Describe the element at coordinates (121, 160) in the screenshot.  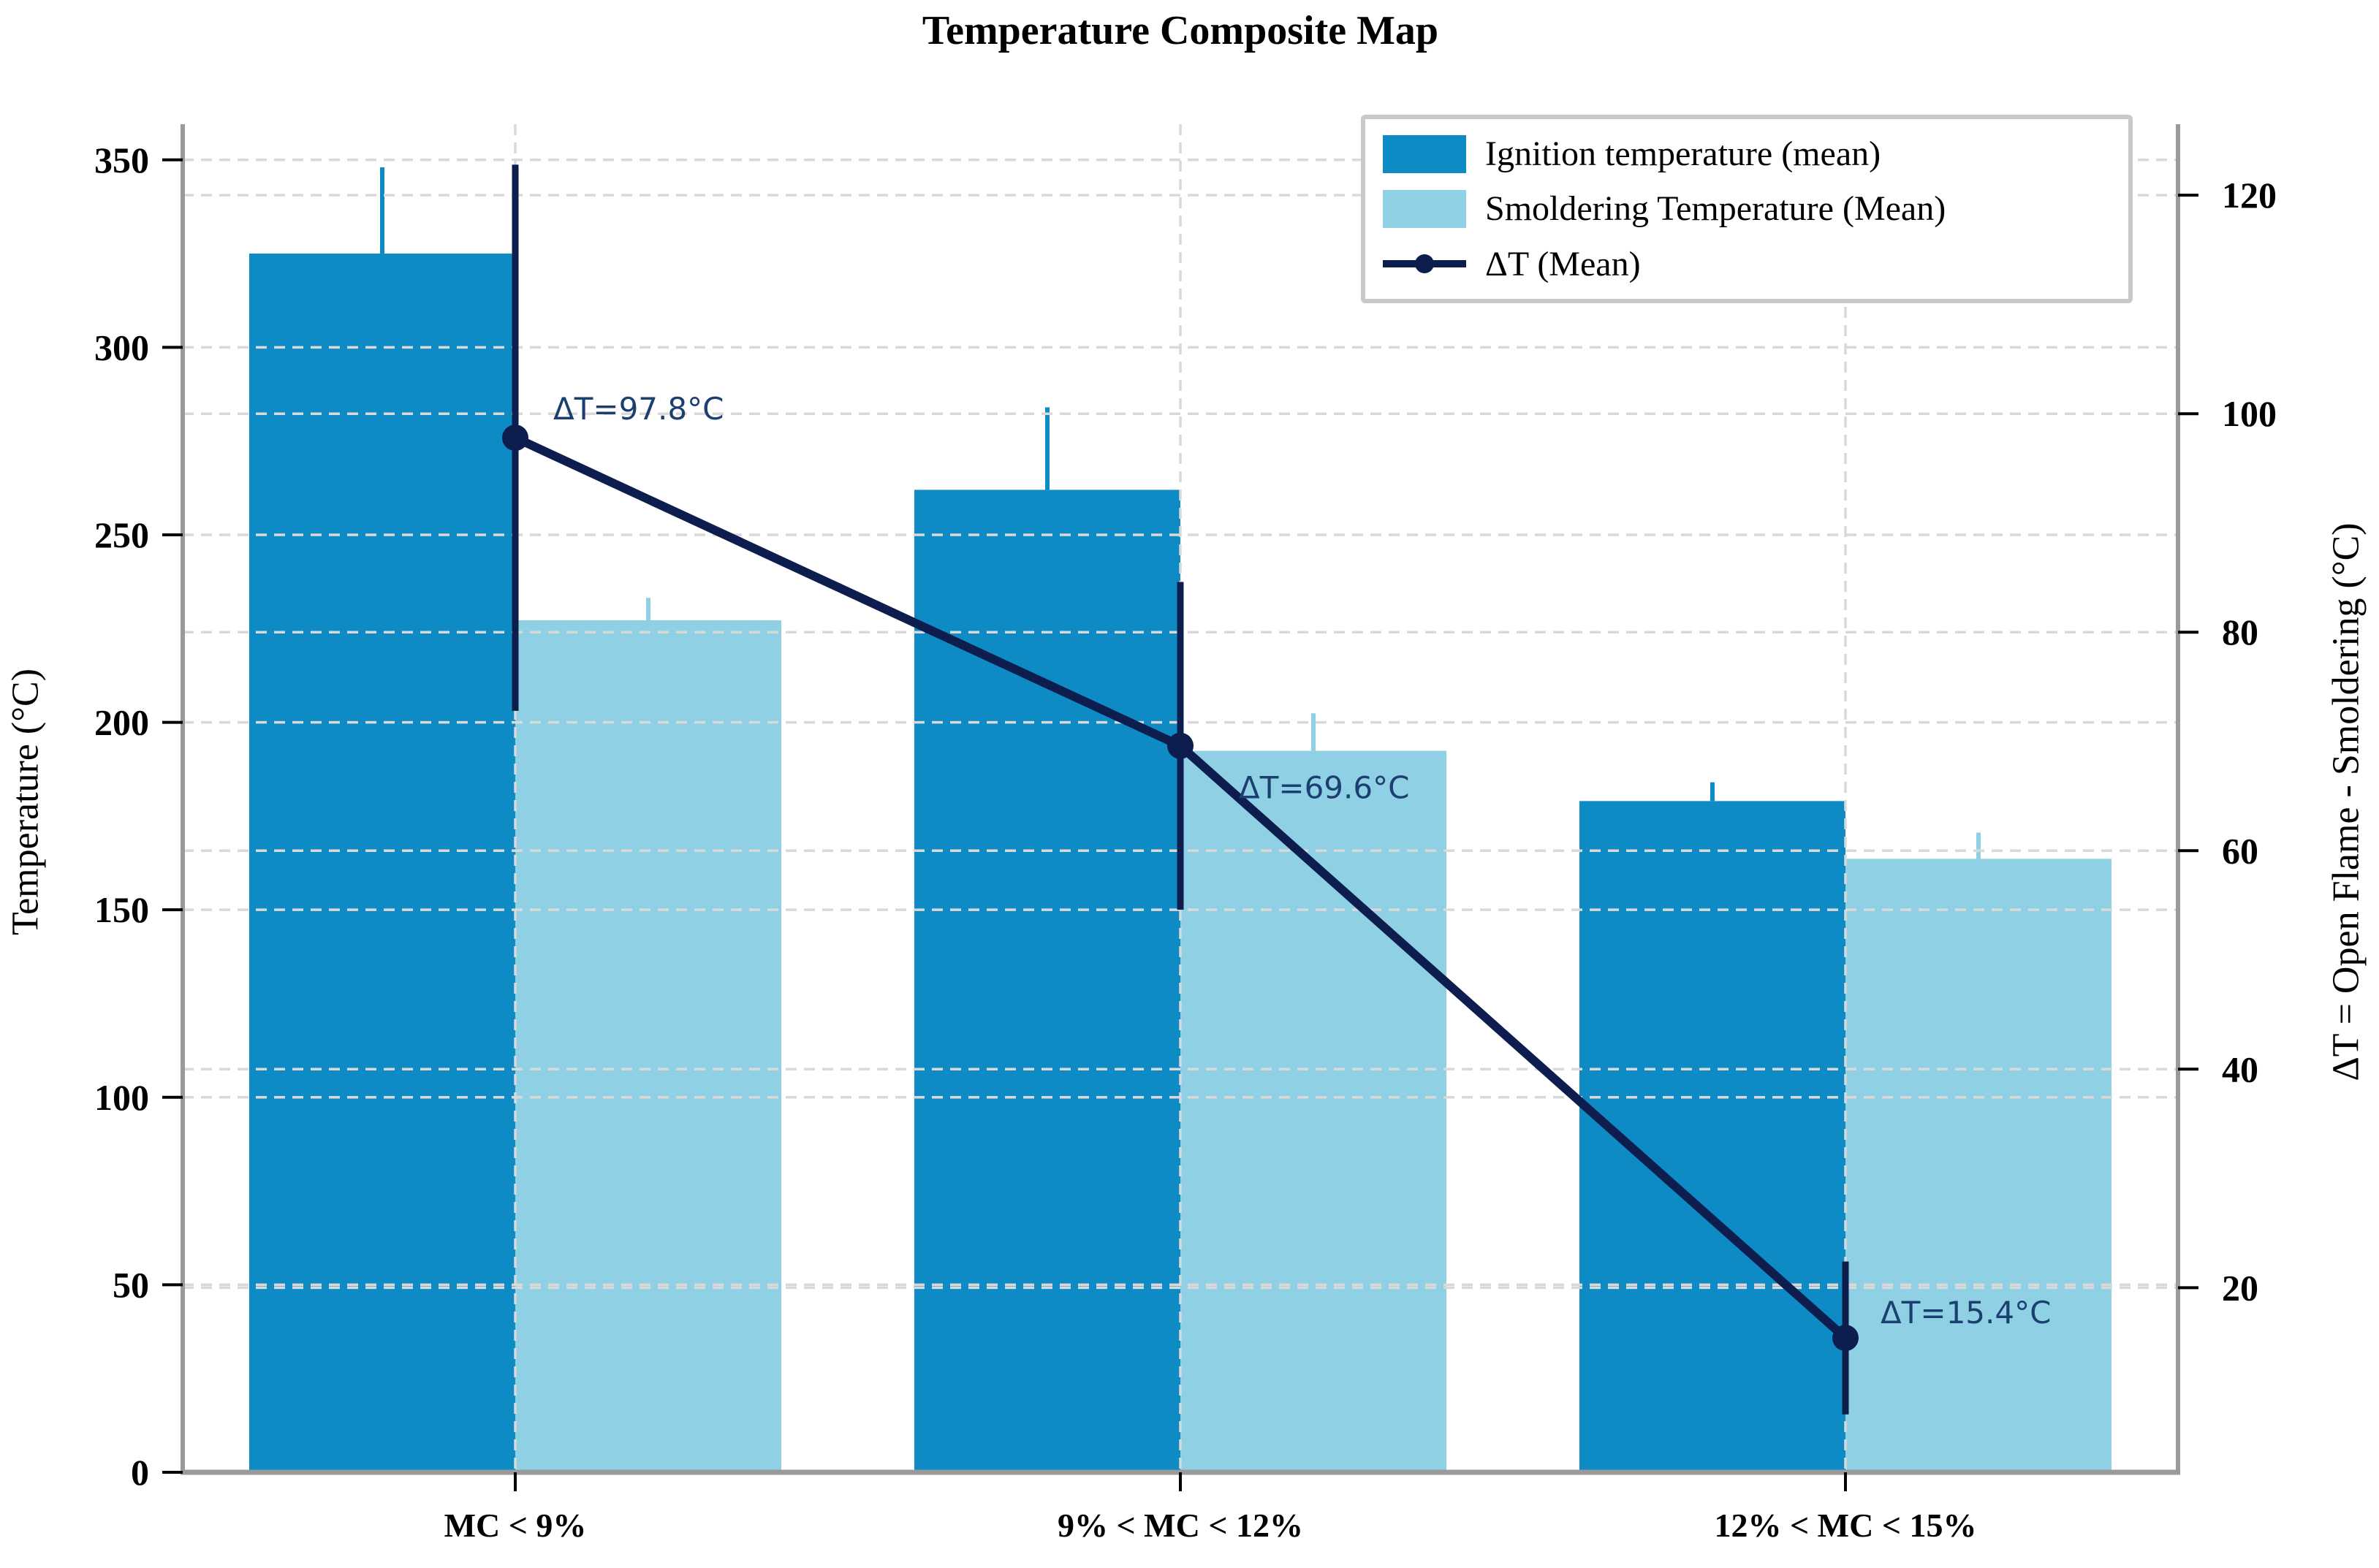
I see `left-tick-label: 350` at that location.